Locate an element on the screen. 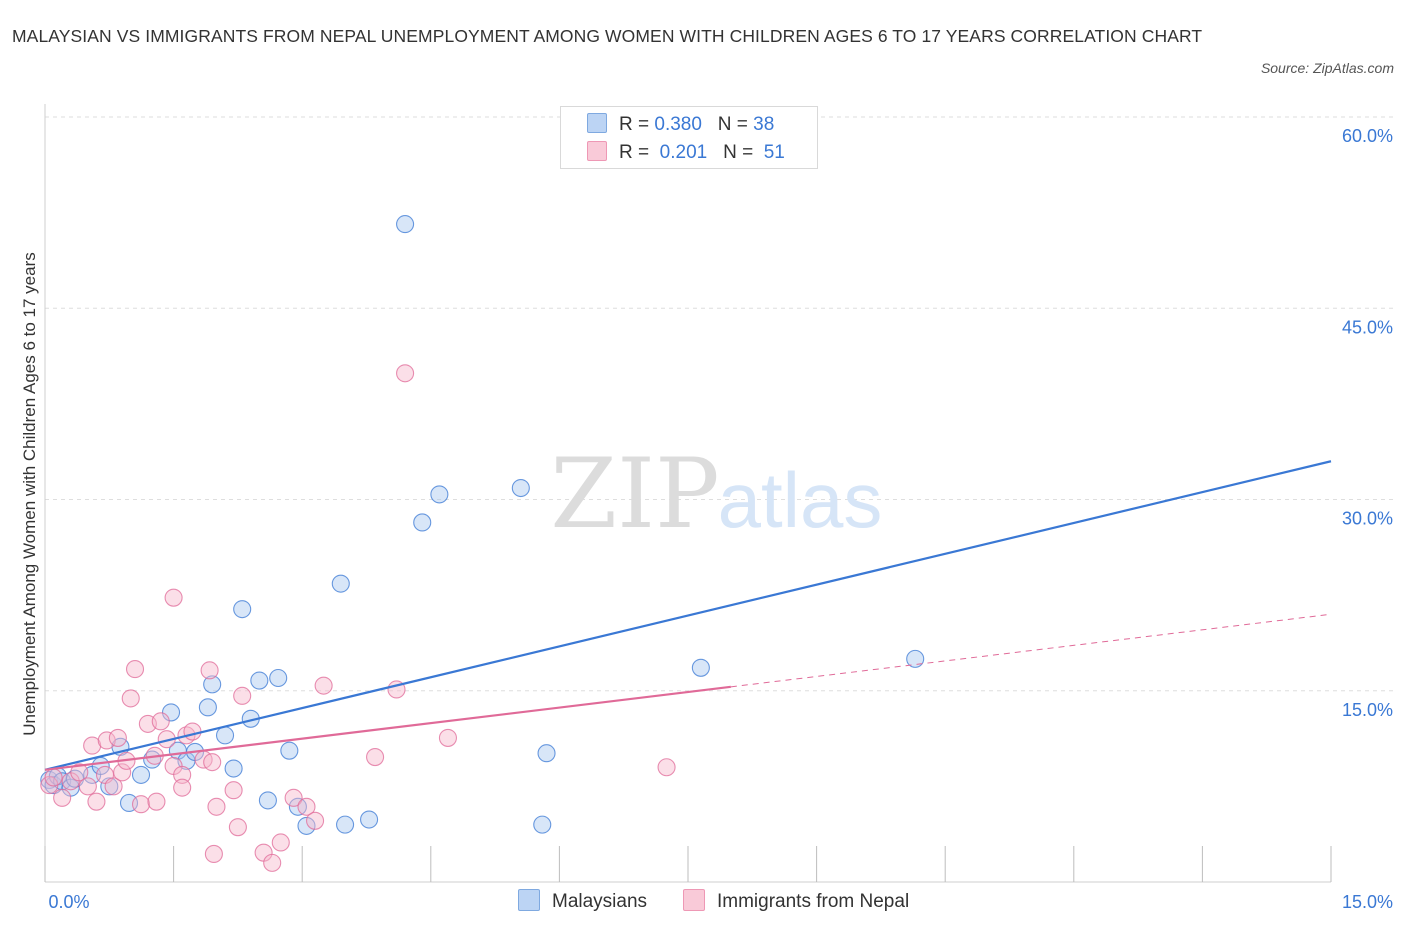 This screenshot has width=1406, height=930. source-label: Source: ZipAtlas.com is located at coordinates (1327, 68).